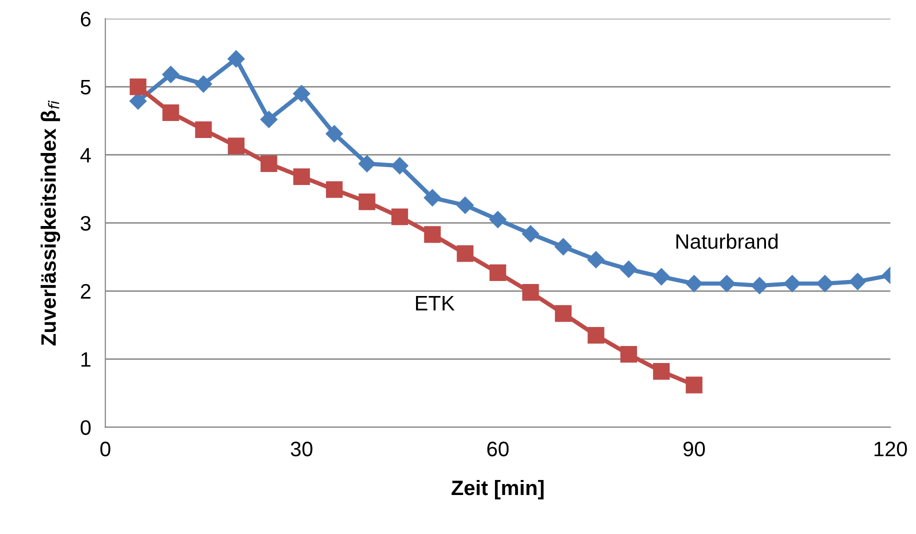 This screenshot has height=534, width=916. Describe the element at coordinates (85, 223) in the screenshot. I see `y-tick-label: 3` at that location.